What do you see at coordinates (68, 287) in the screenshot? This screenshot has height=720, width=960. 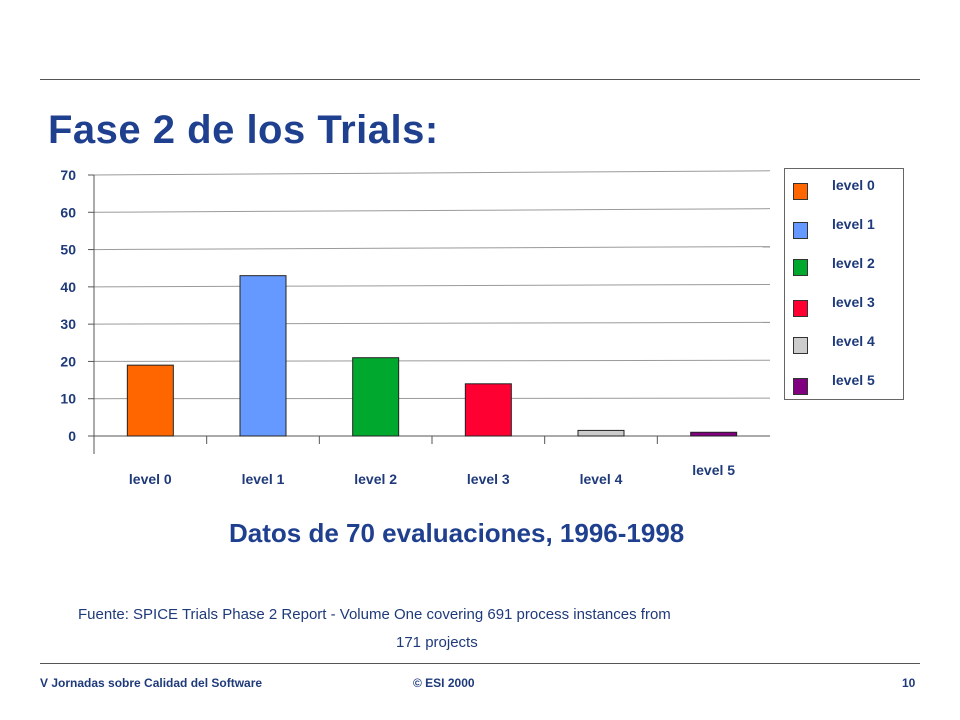 I see `y-tick-label: 40` at bounding box center [68, 287].